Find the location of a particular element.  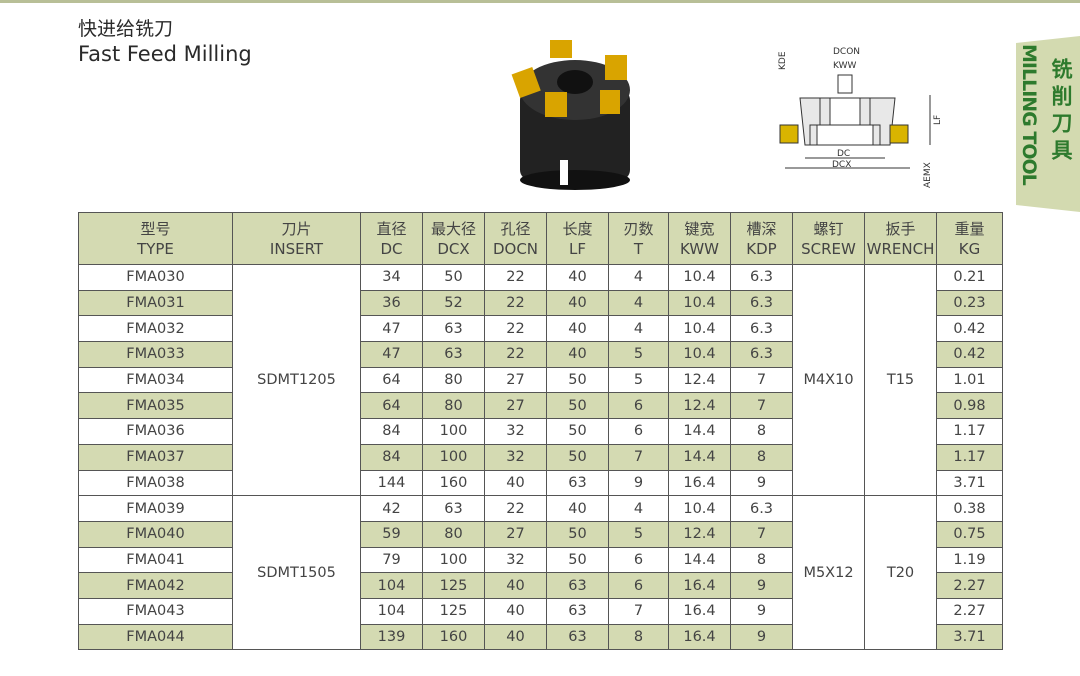

header-cn: 型号 is located at coordinates (155, 228).